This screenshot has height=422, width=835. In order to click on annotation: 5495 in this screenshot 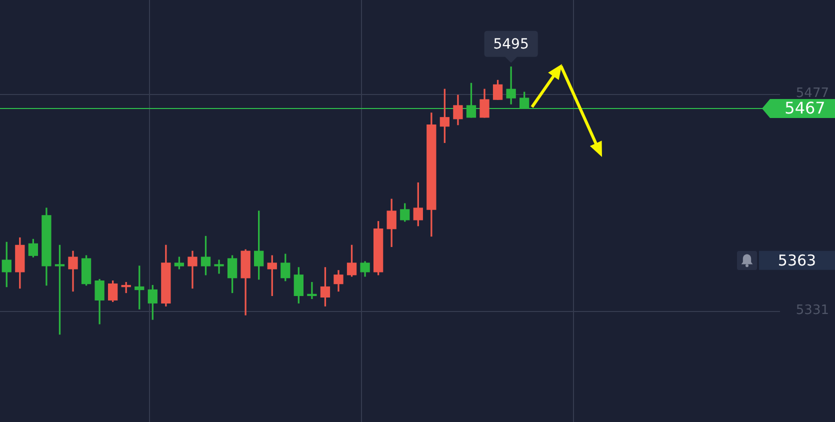, I will do `click(511, 44)`.